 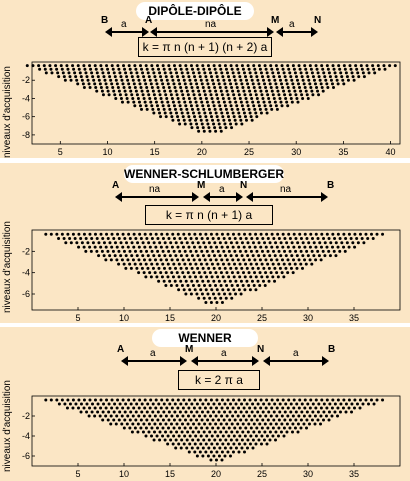 What do you see at coordinates (60, 152) in the screenshot?
I see `x-tick-label: 5` at bounding box center [60, 152].